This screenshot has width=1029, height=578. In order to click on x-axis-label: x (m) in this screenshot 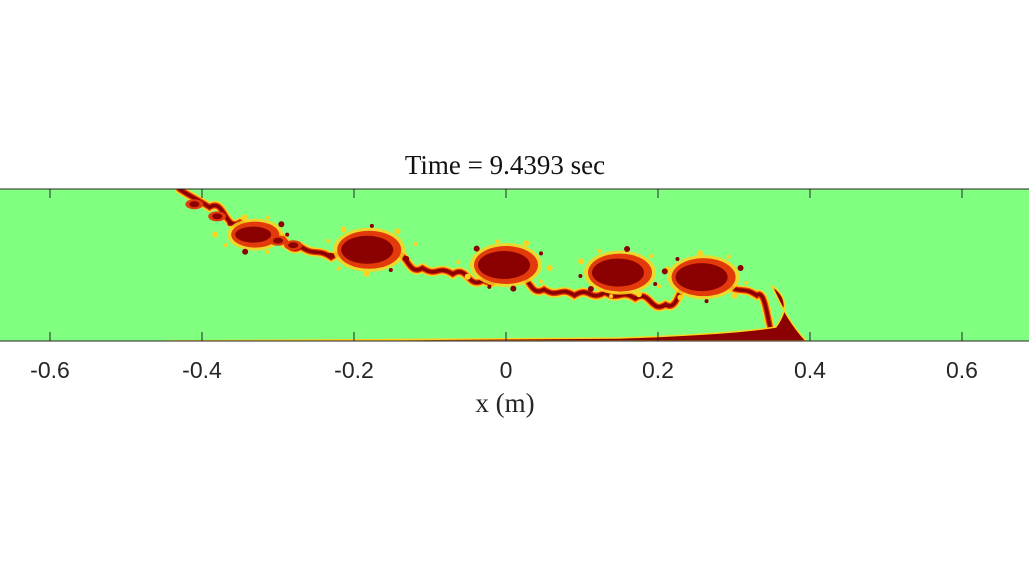, I will do `click(505, 403)`.